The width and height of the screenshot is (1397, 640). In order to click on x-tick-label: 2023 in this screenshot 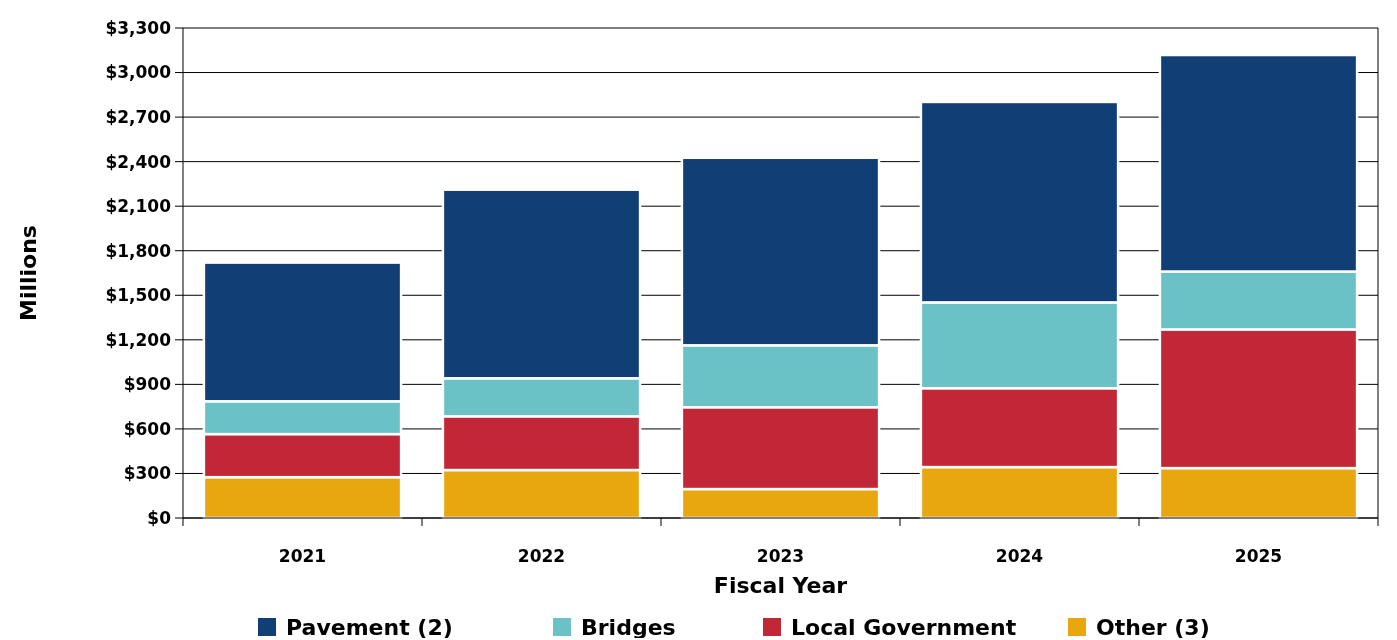, I will do `click(780, 556)`.